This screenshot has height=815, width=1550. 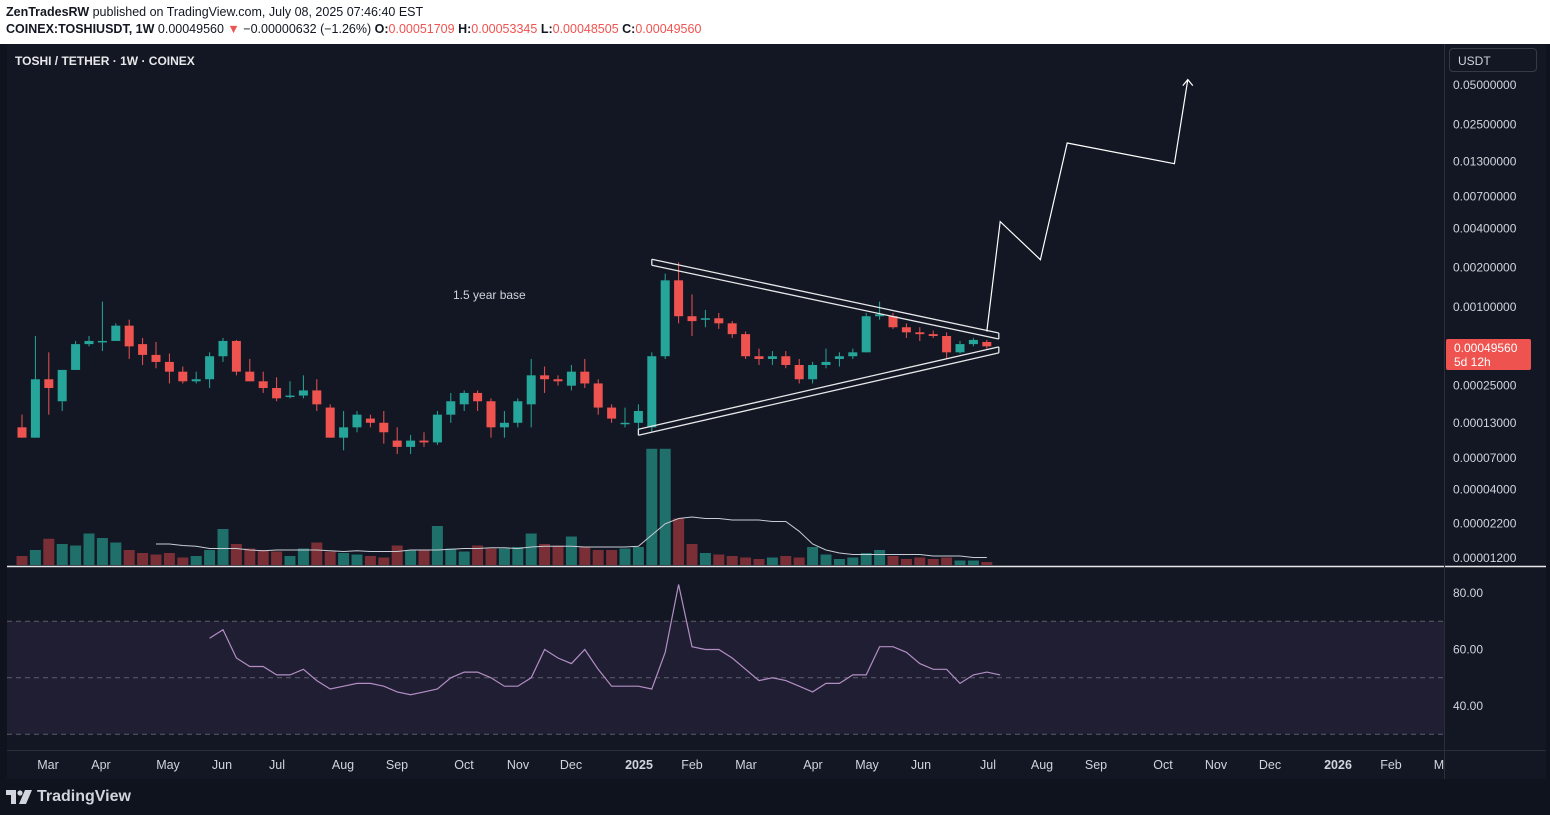 I want to click on time-axis-label: M, so click(x=1439, y=765).